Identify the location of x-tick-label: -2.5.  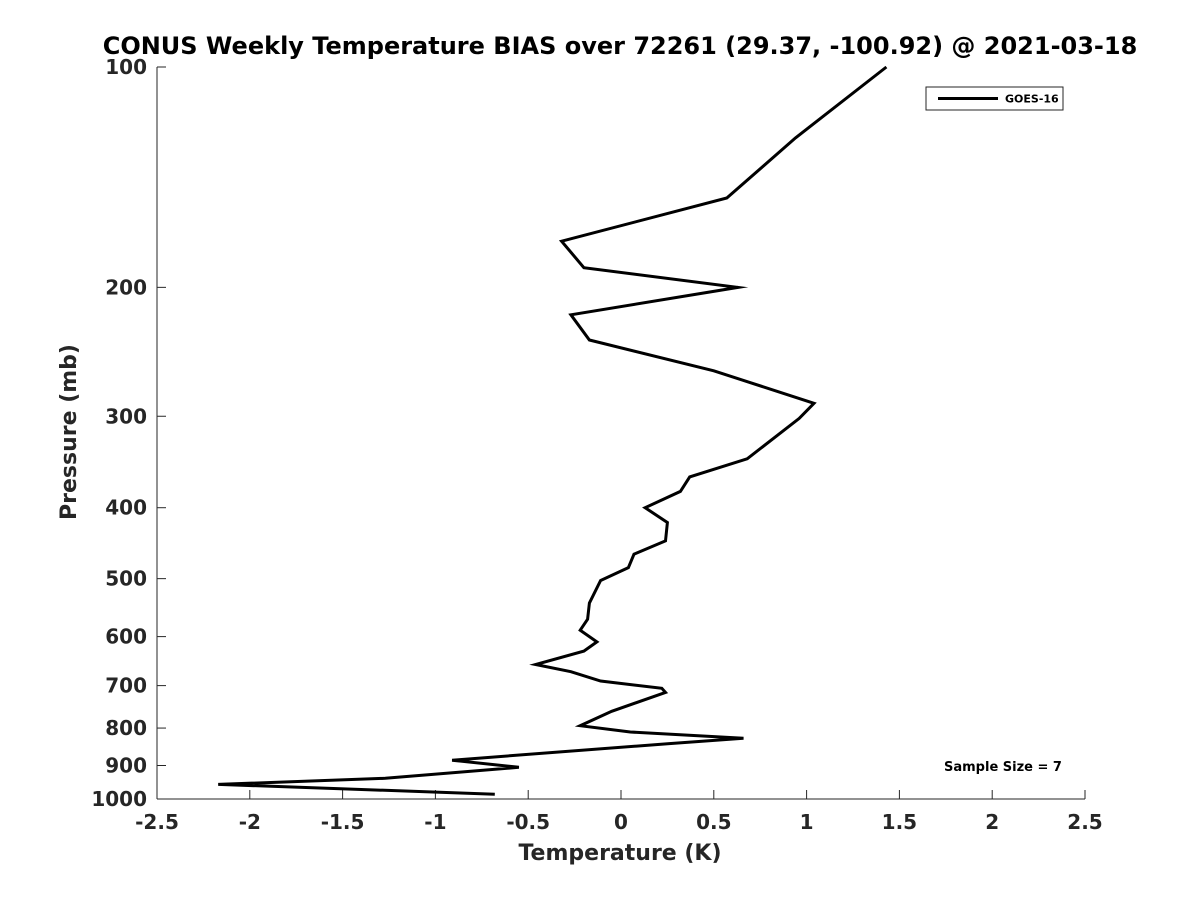
(157, 822).